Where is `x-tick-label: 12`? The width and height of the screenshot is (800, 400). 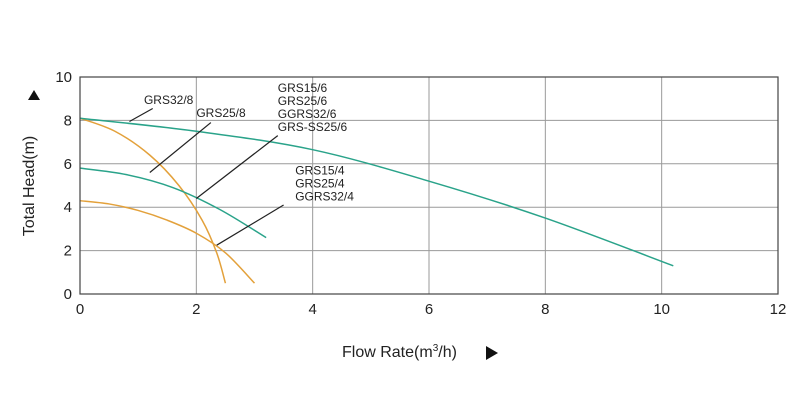
x-tick-label: 12 is located at coordinates (778, 309).